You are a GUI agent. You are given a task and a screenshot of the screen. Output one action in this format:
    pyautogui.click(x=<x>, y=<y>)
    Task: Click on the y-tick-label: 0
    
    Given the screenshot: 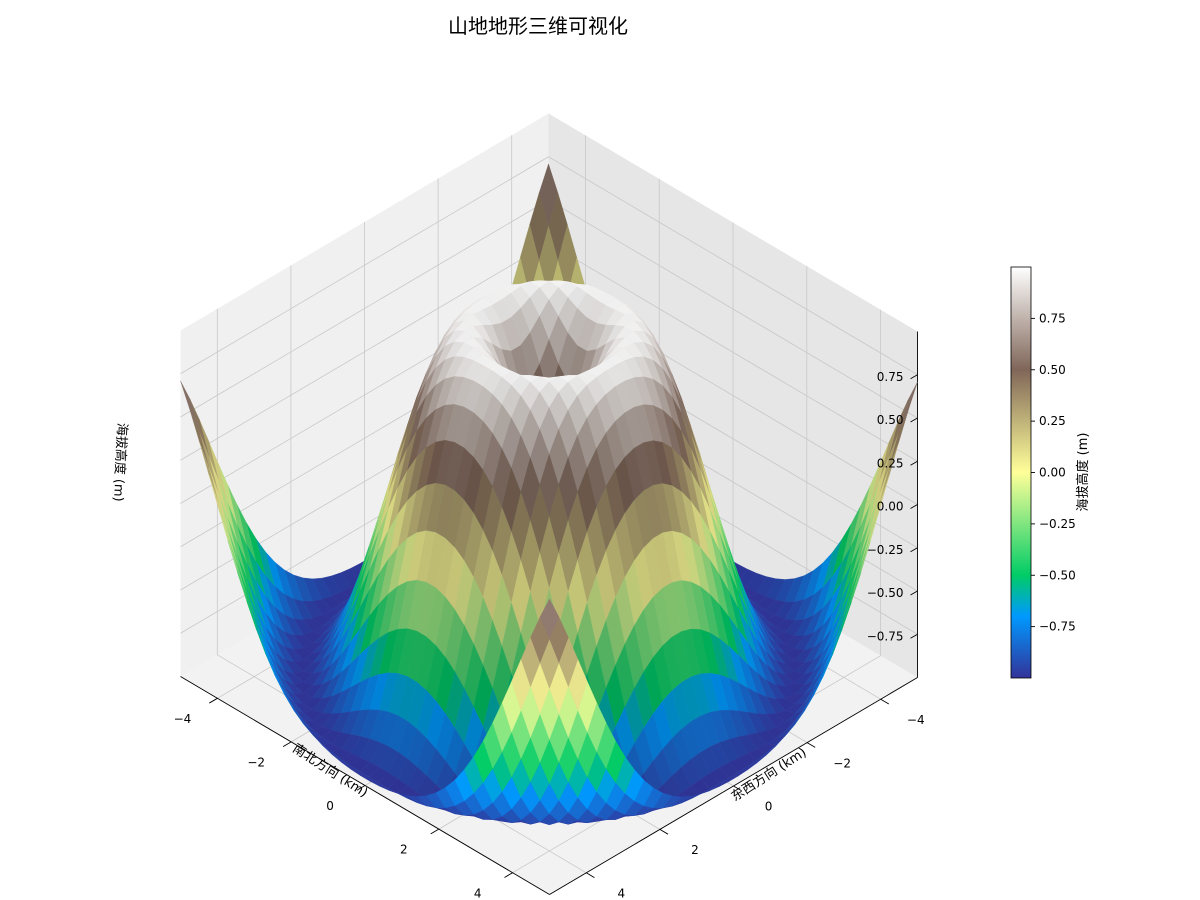 What is the action you would take?
    pyautogui.click(x=769, y=807)
    